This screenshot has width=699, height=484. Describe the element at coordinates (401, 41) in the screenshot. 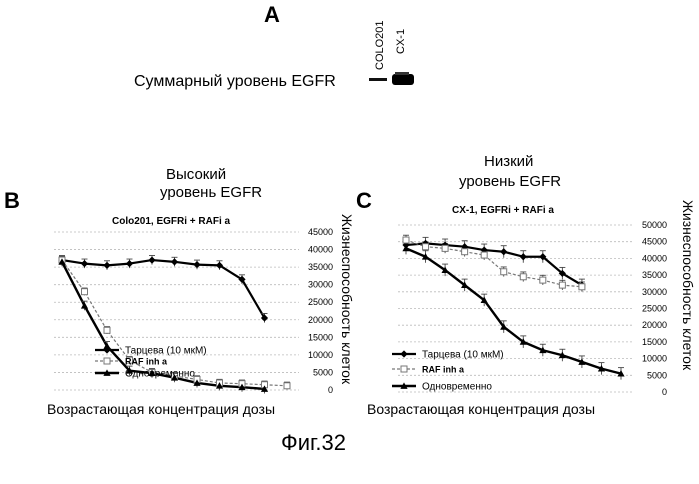

I see `blot-lane-label-cx1: CX-1` at that location.